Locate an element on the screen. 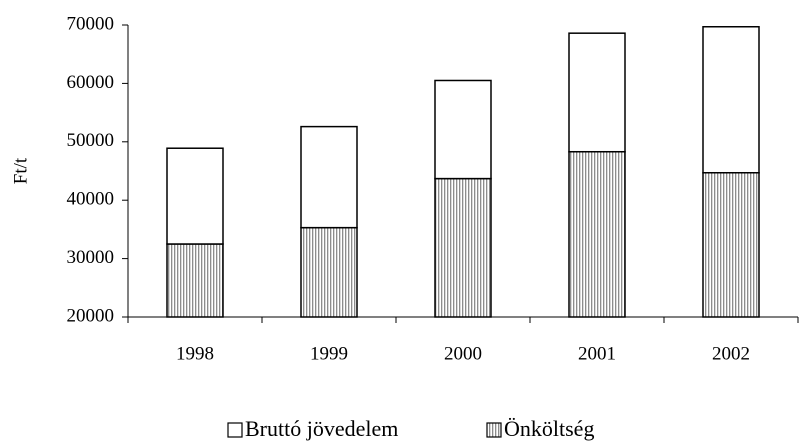 Image resolution: width=800 pixels, height=445 pixels. y-axis-label: Ft/t is located at coordinates (20, 170).